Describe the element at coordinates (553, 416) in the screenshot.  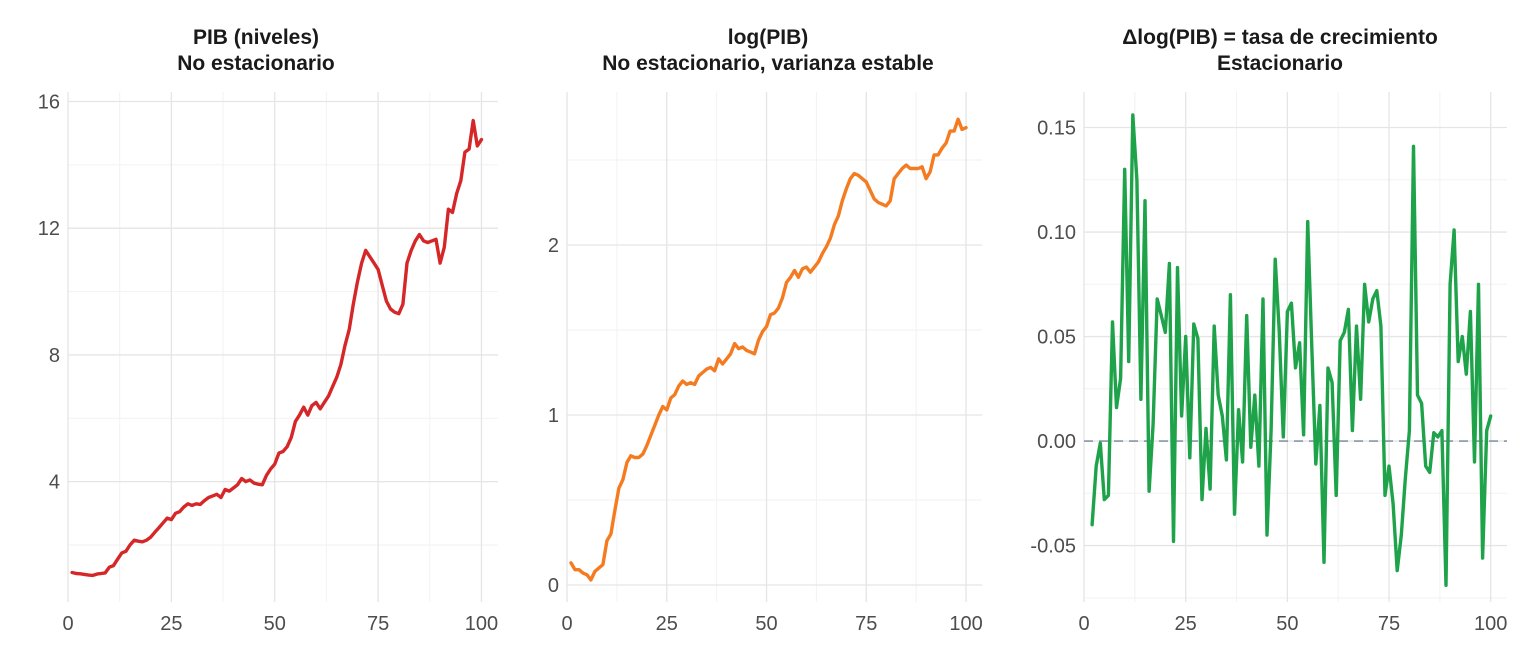
I see `y-tick-label: 1` at that location.